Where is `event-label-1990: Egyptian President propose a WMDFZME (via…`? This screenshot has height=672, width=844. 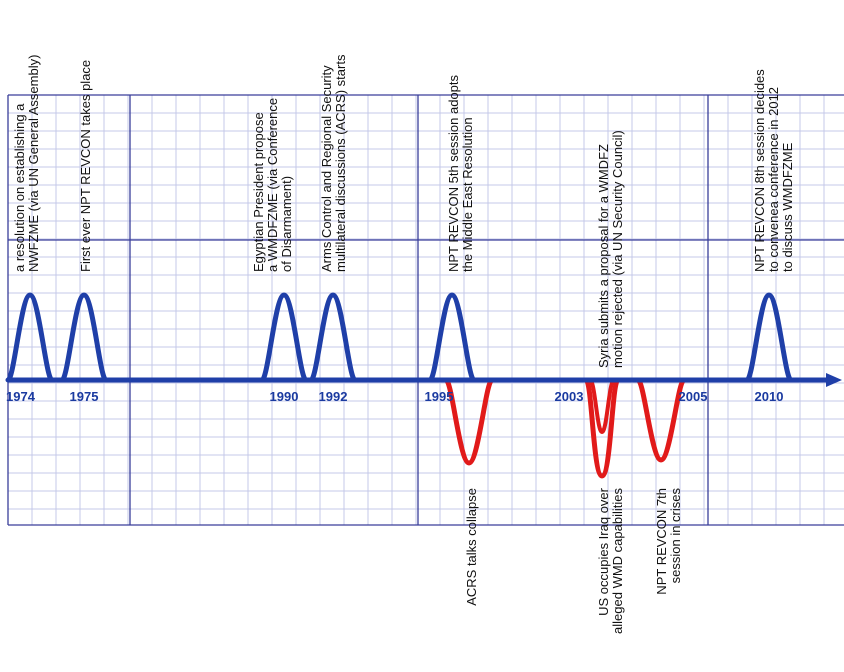 event-label-1990: Egyptian President propose a WMDFZME (via… is located at coordinates (272, 185).